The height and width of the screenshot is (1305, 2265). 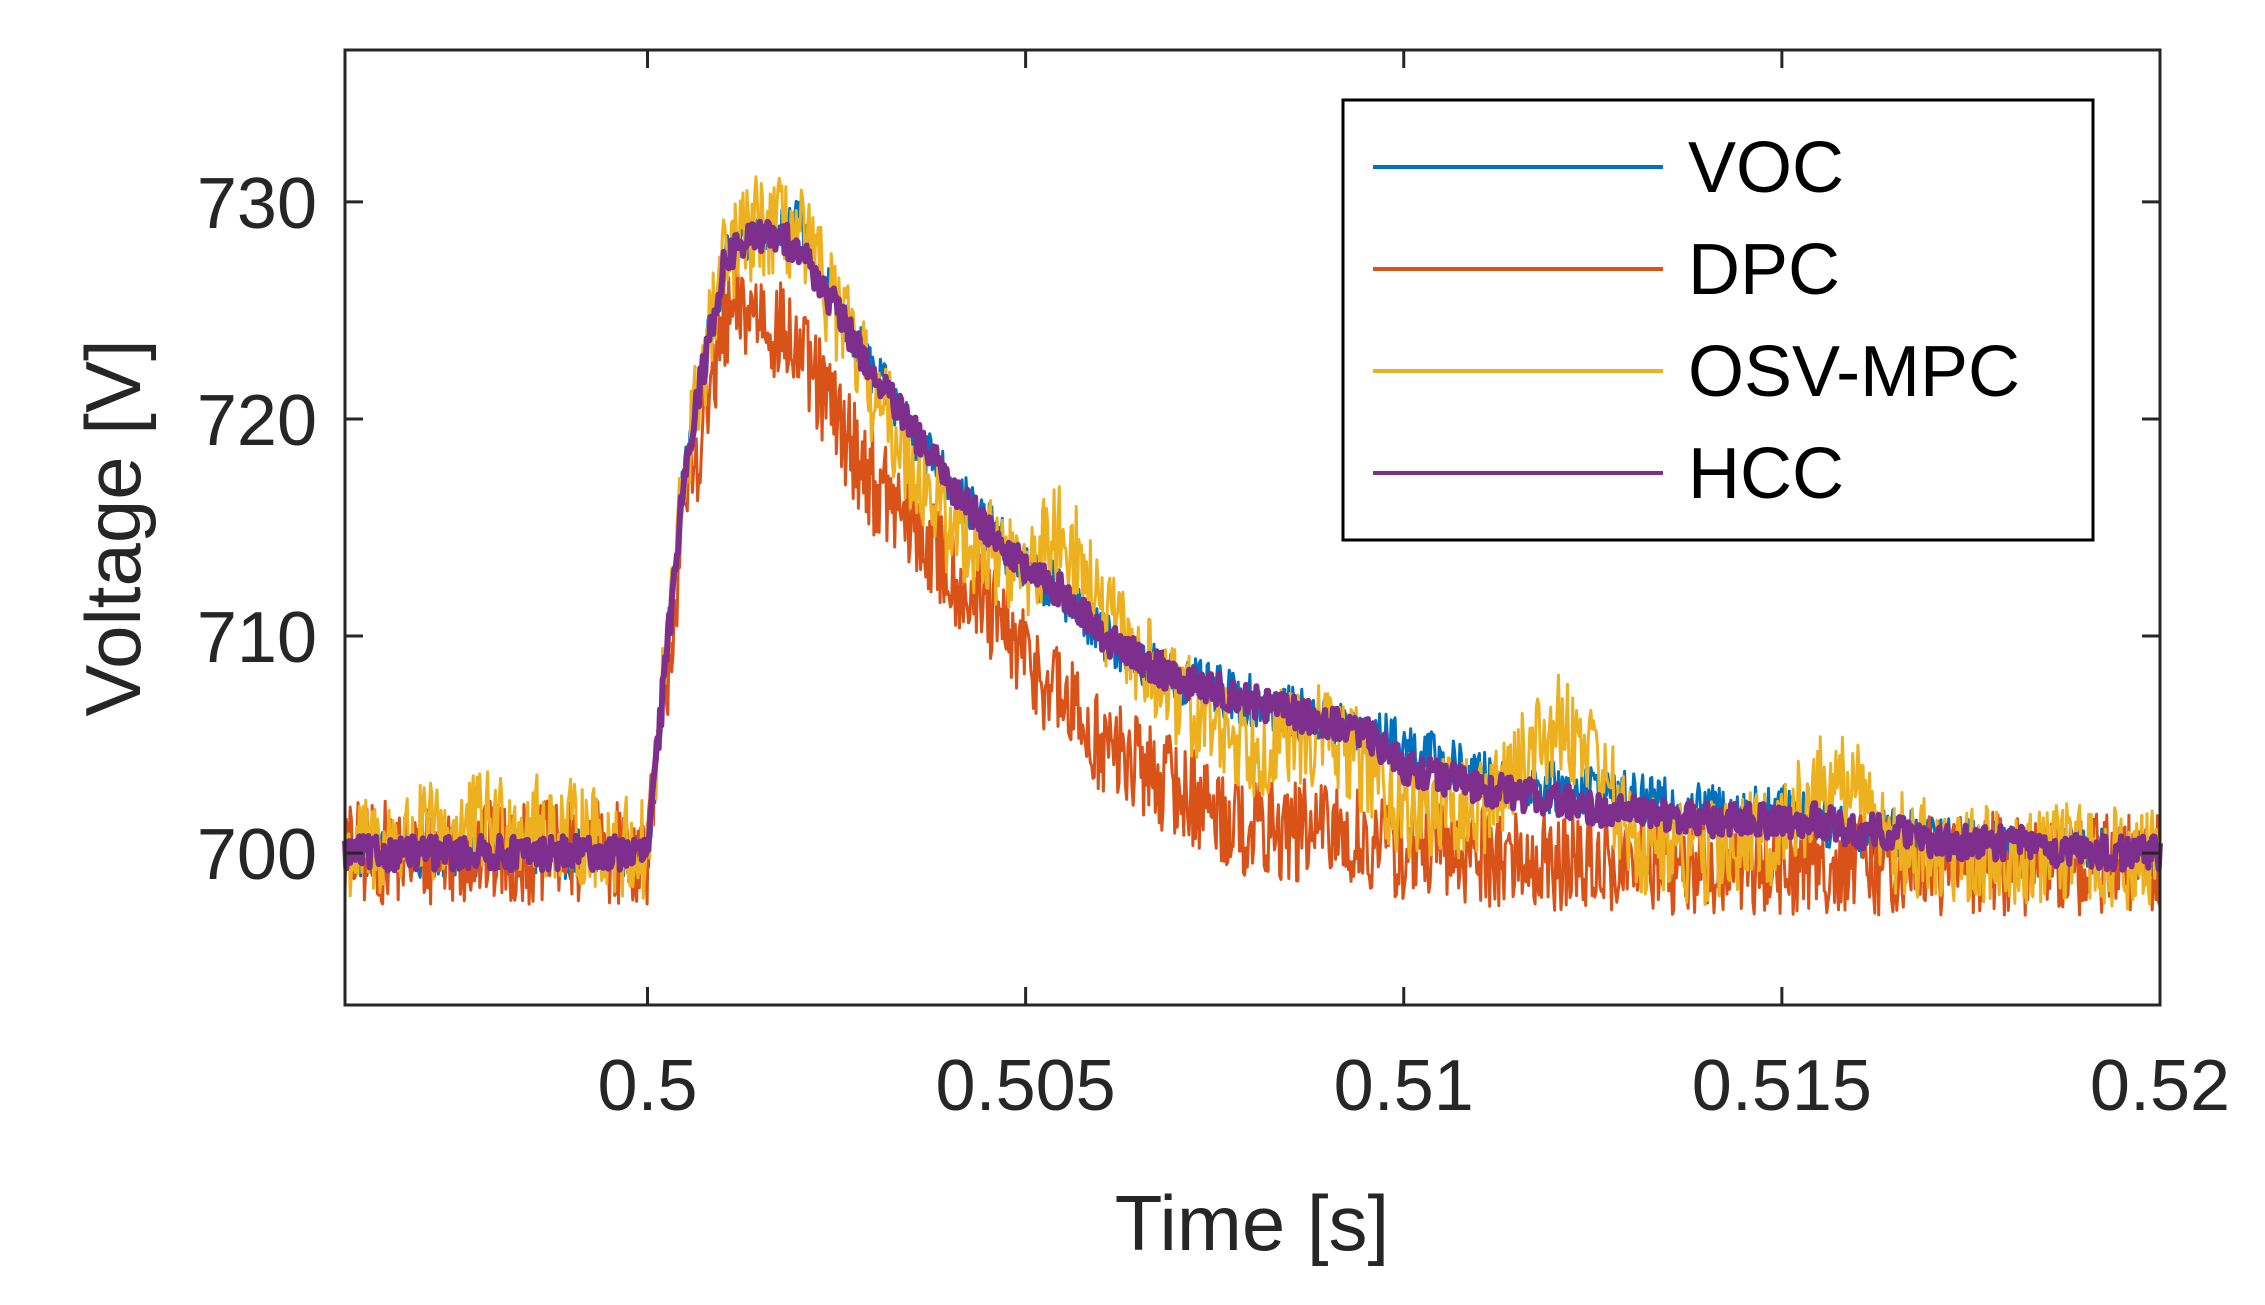 I want to click on y-tick-label: 720, so click(x=257, y=421).